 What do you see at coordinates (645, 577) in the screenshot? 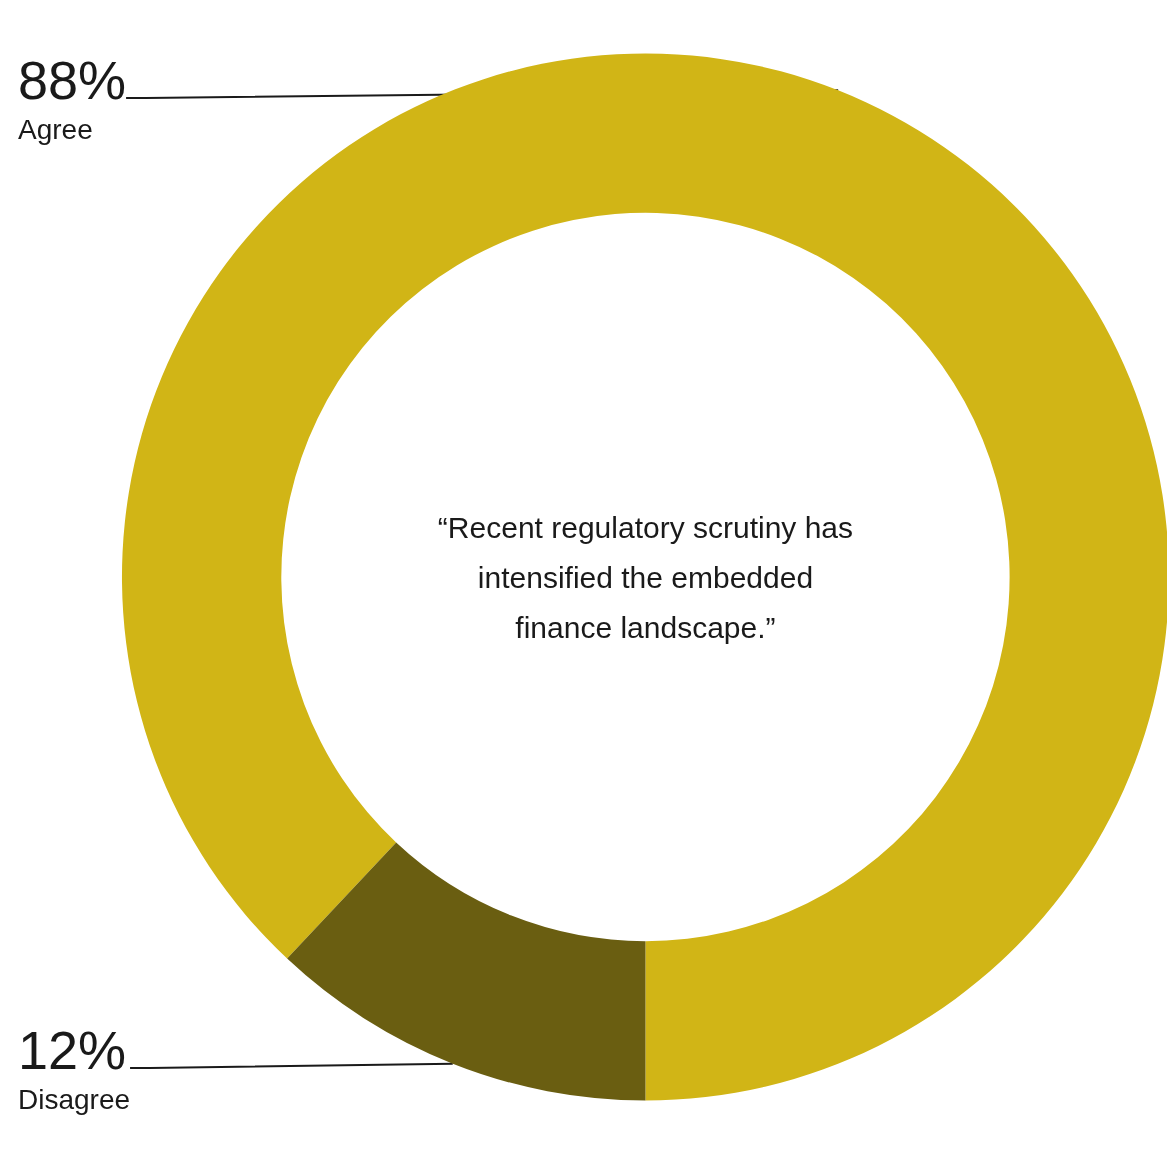
I see `text: “Recent regulatory scrutiny has intensified the embedded finance landscape.”` at bounding box center [645, 577].